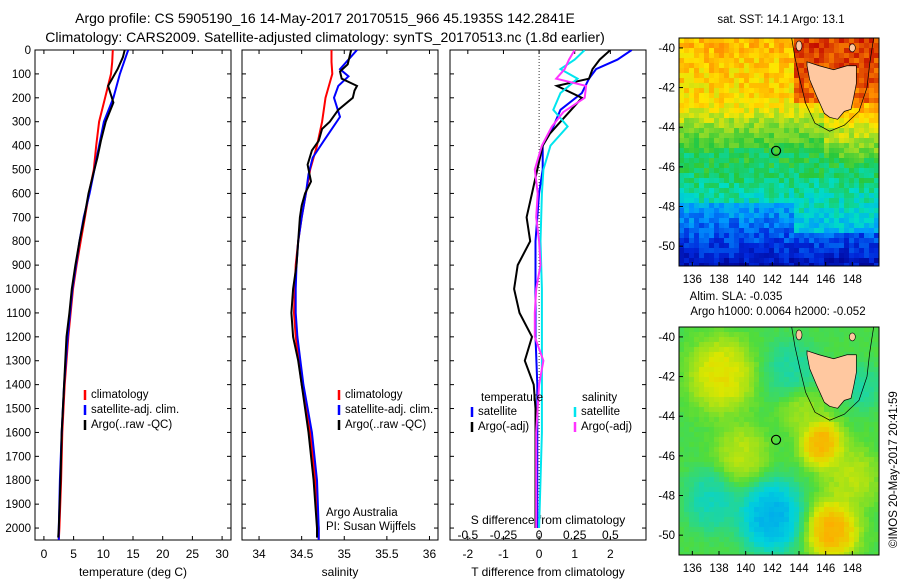 This screenshot has height=580, width=900. I want to click on profile-location-marker, so click(776, 439).